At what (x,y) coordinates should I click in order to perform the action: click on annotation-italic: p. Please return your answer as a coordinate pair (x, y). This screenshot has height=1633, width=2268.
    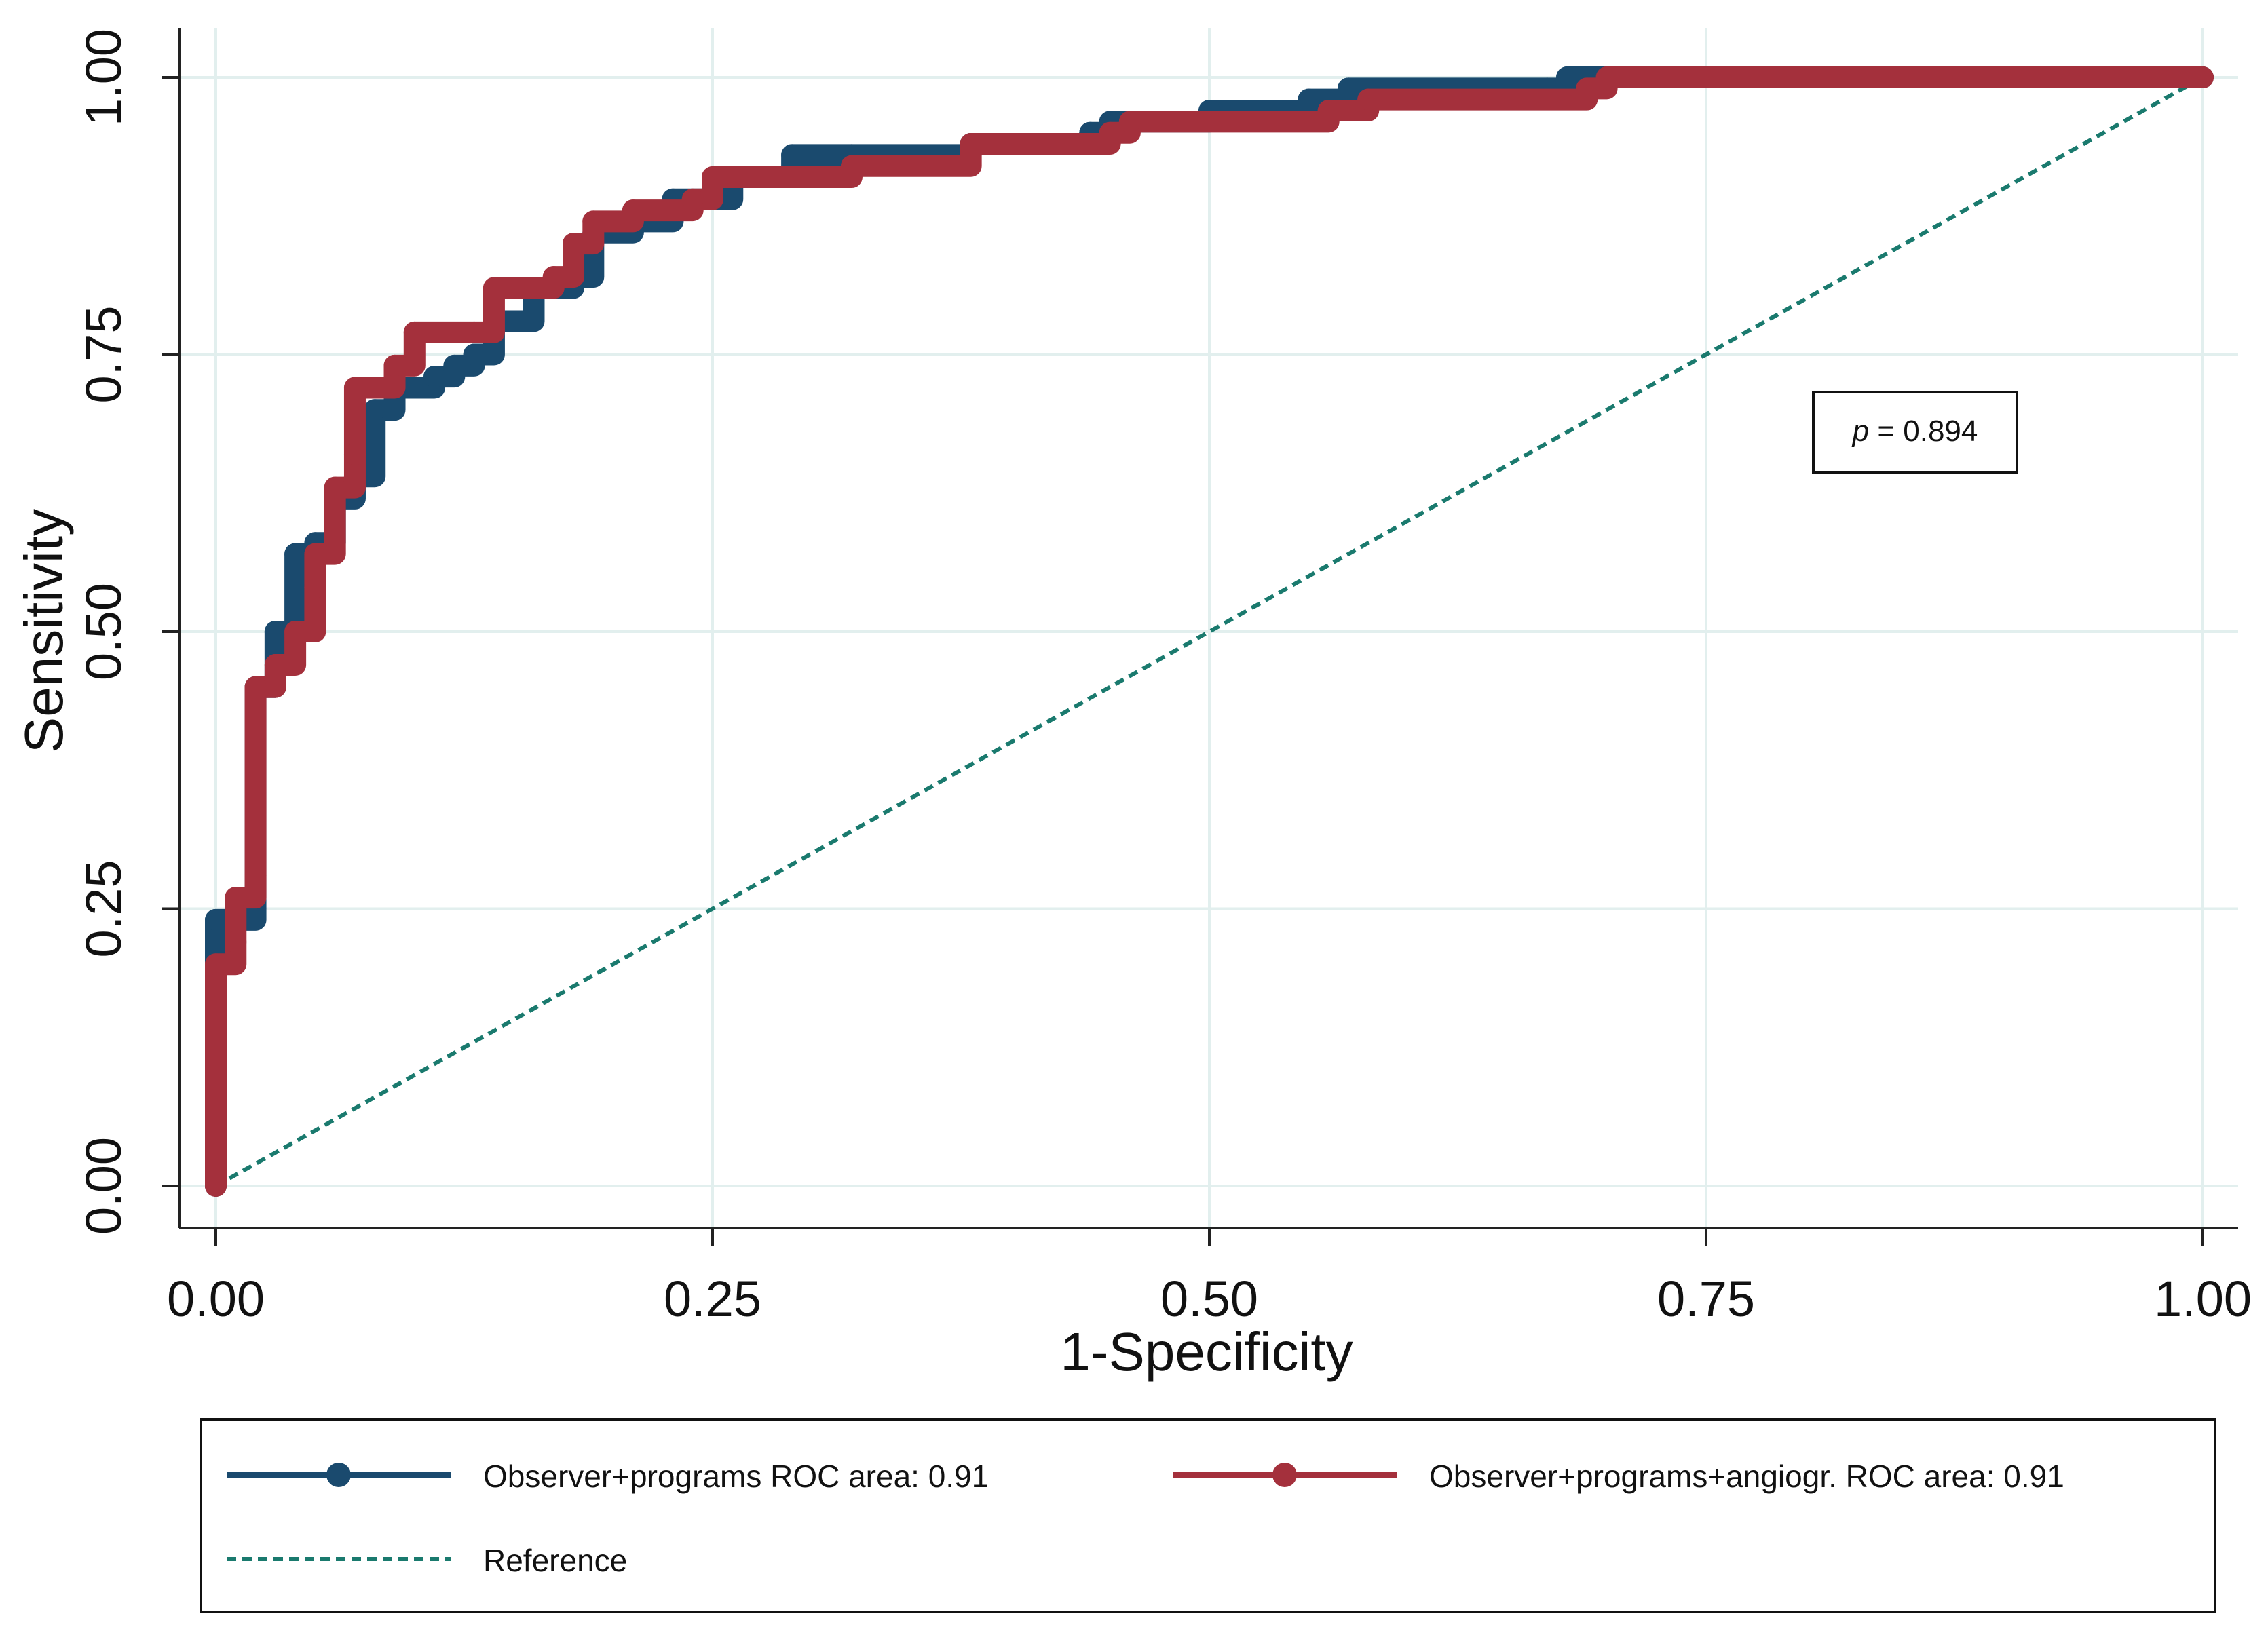
    Looking at the image, I should click on (1860, 431).